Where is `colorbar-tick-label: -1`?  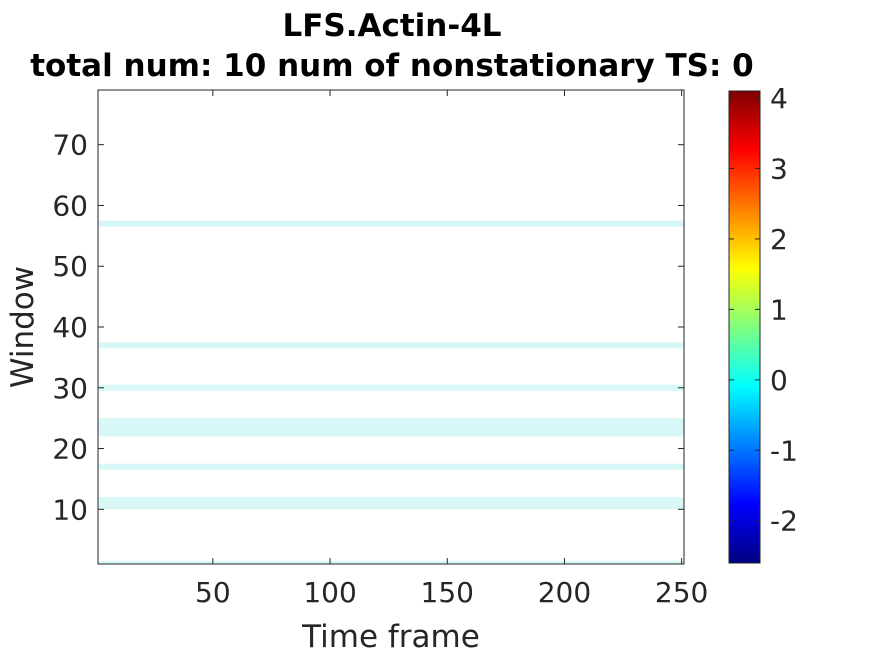
colorbar-tick-label: -1 is located at coordinates (784, 450).